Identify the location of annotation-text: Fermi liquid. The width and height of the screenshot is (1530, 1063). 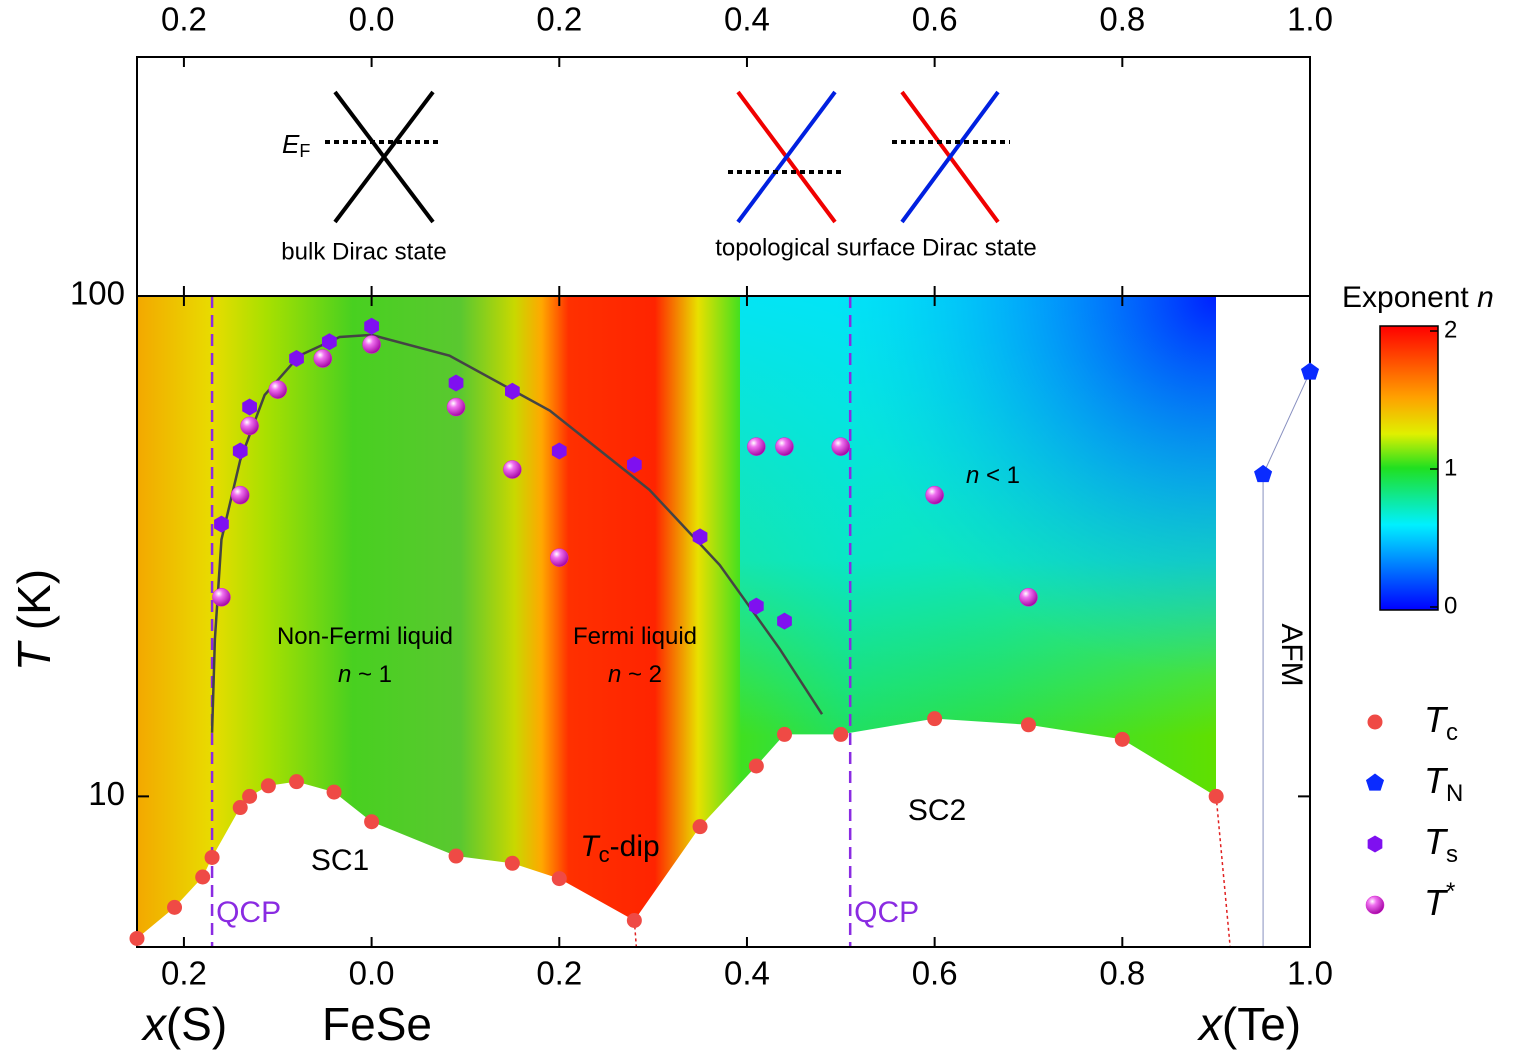
(635, 636).